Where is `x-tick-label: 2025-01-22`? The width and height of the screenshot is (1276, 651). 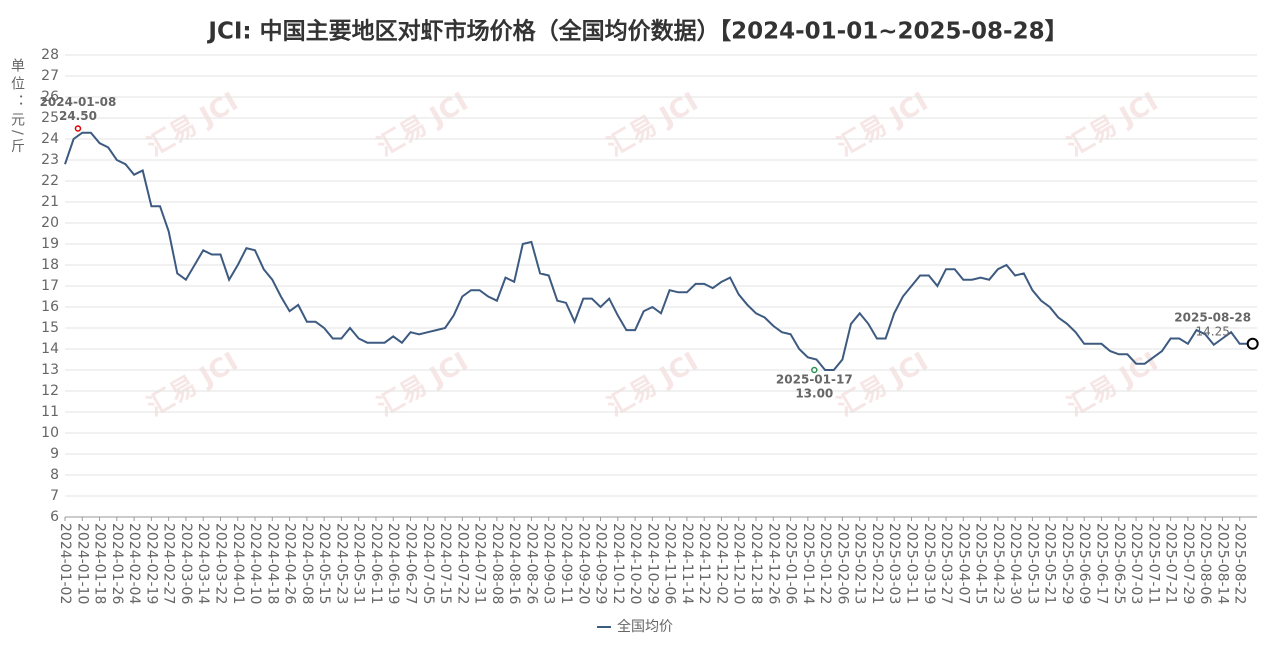
x-tick-label: 2025-01-22 is located at coordinates (825, 563).